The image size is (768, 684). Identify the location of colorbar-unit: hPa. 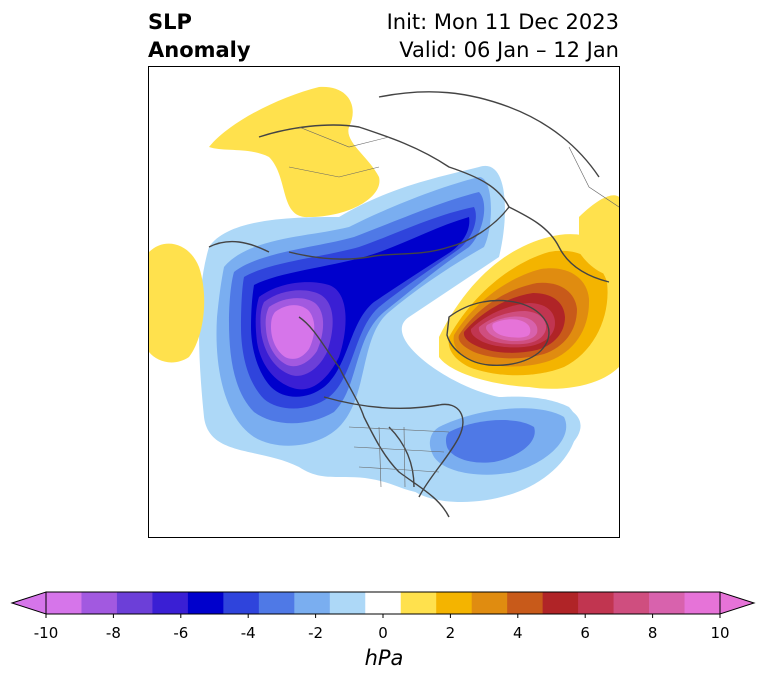
(384, 658).